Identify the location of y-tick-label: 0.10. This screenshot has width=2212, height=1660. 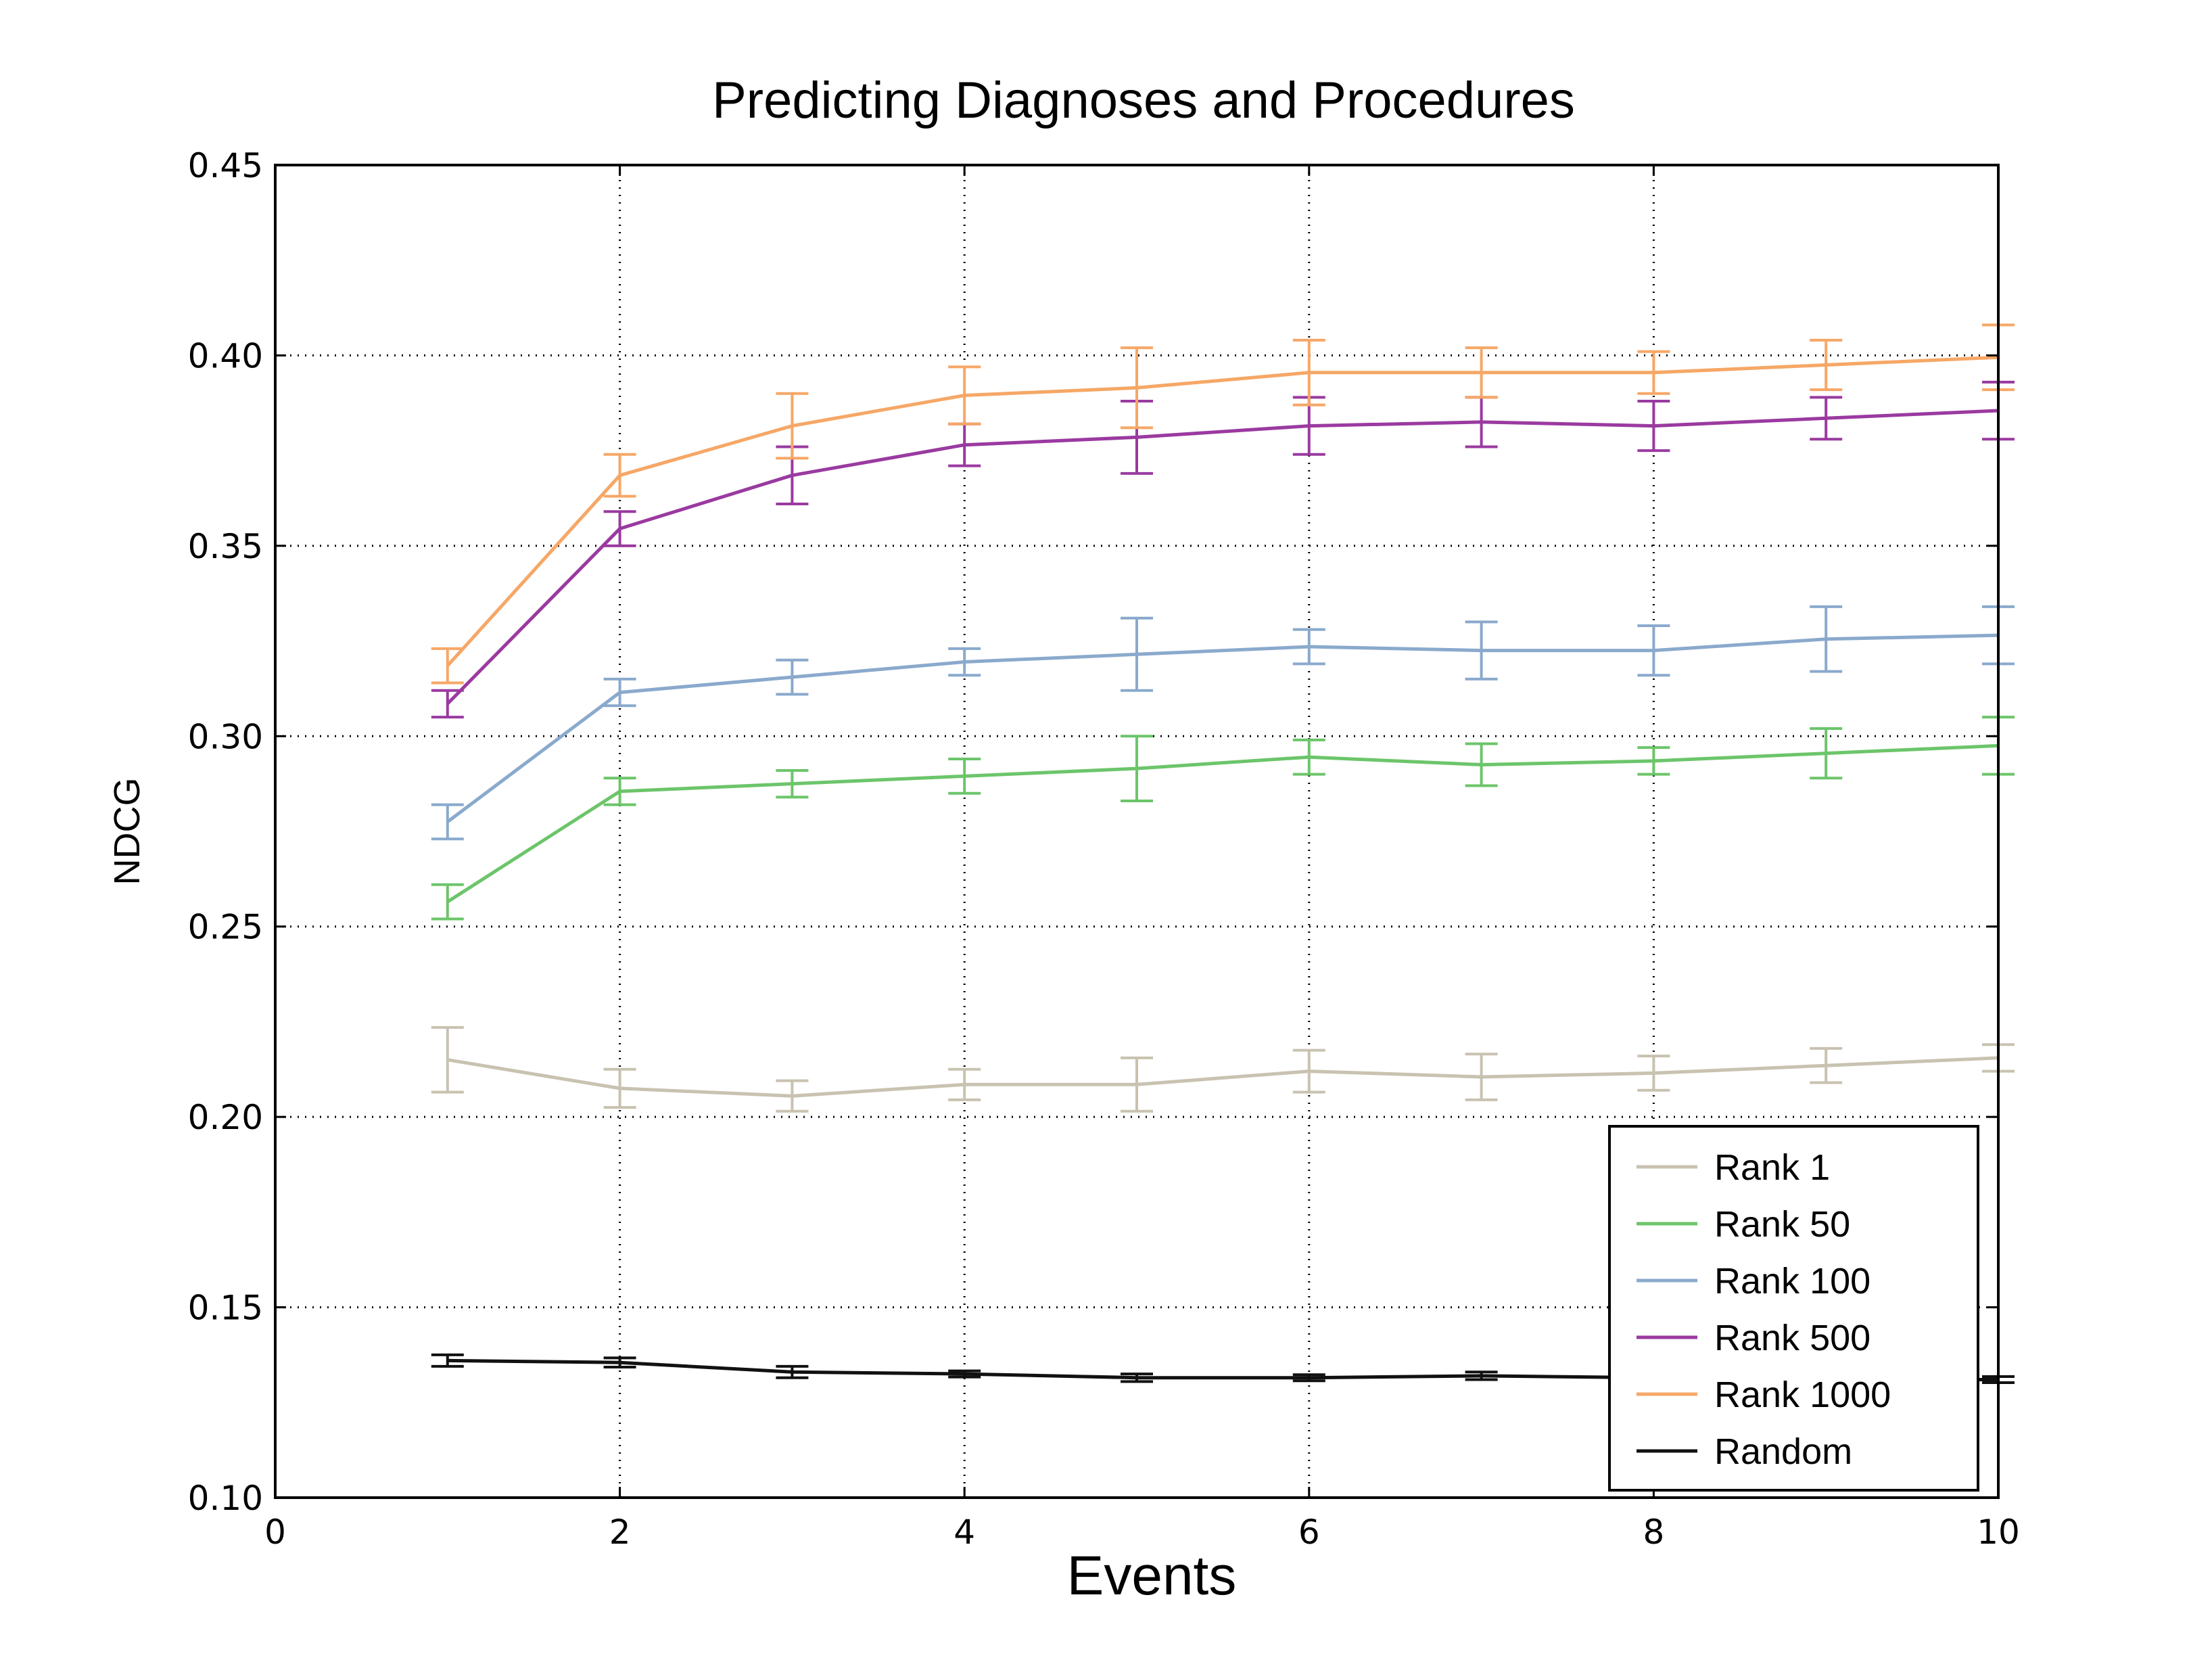
(225, 1498).